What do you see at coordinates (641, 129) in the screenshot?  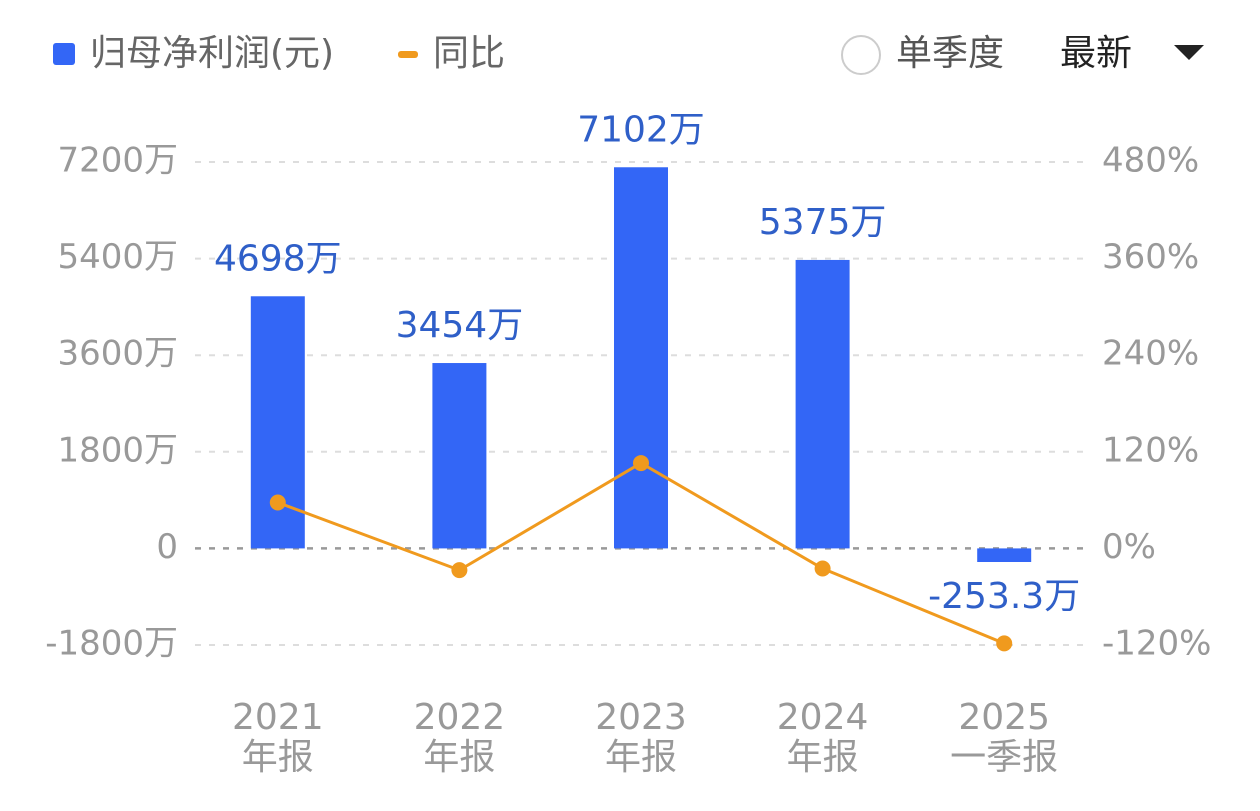 I see `value-label: 7102万` at bounding box center [641, 129].